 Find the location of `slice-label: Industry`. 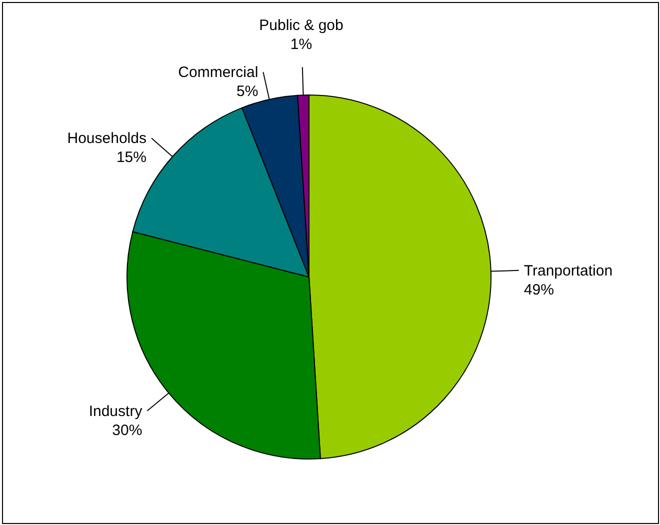

slice-label: Industry is located at coordinates (115, 411).